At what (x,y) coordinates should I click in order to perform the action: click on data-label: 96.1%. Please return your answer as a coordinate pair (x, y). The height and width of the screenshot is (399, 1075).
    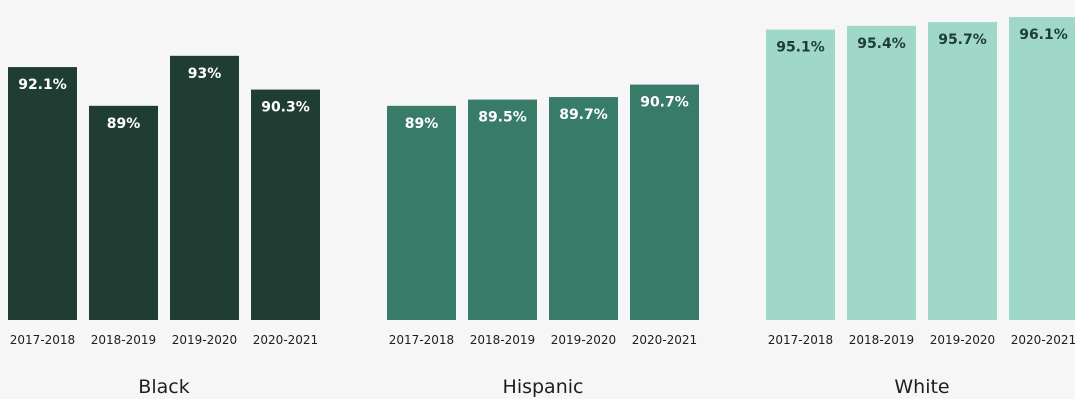
    Looking at the image, I should click on (1043, 35).